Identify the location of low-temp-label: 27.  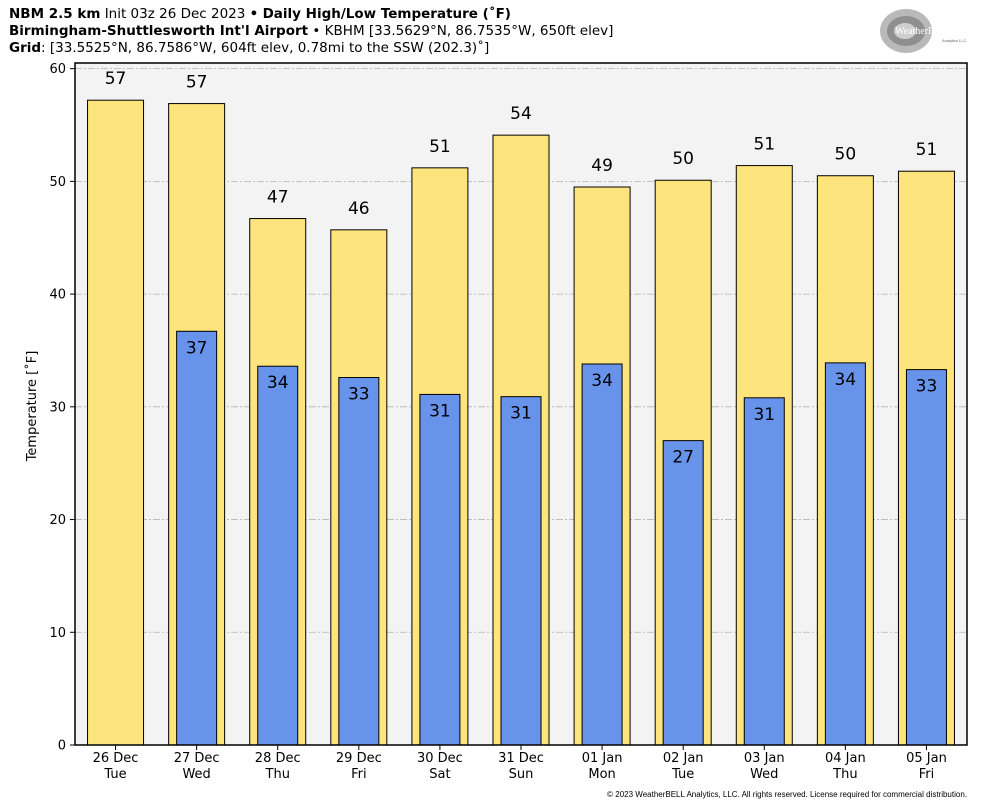
(683, 458).